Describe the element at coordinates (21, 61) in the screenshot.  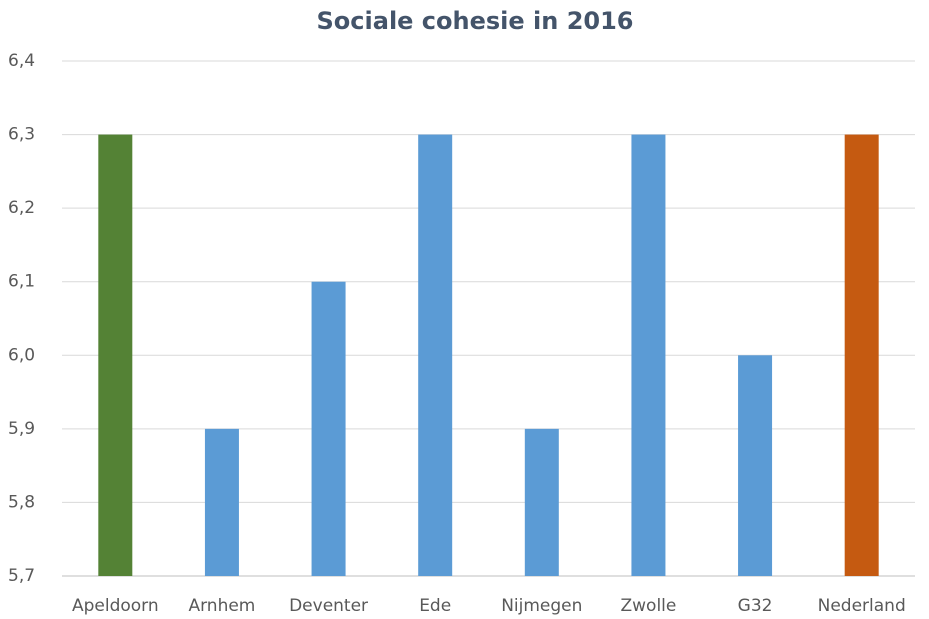
I see `y-tick-label: 6,4` at that location.